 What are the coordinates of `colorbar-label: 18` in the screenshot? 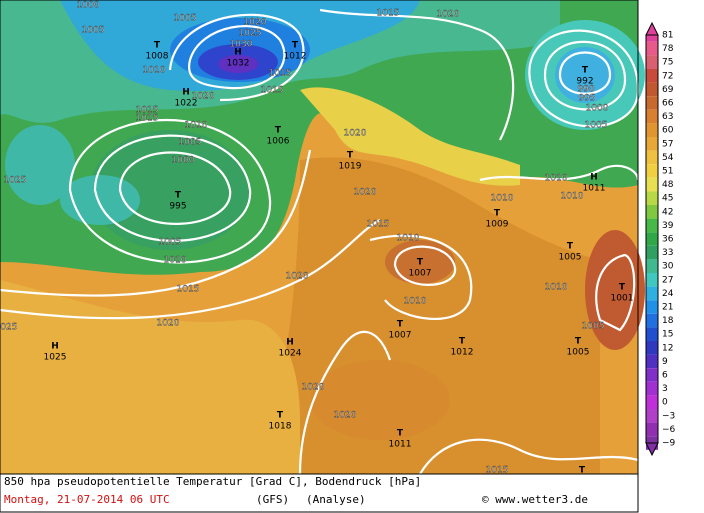 It's located at (668, 321).